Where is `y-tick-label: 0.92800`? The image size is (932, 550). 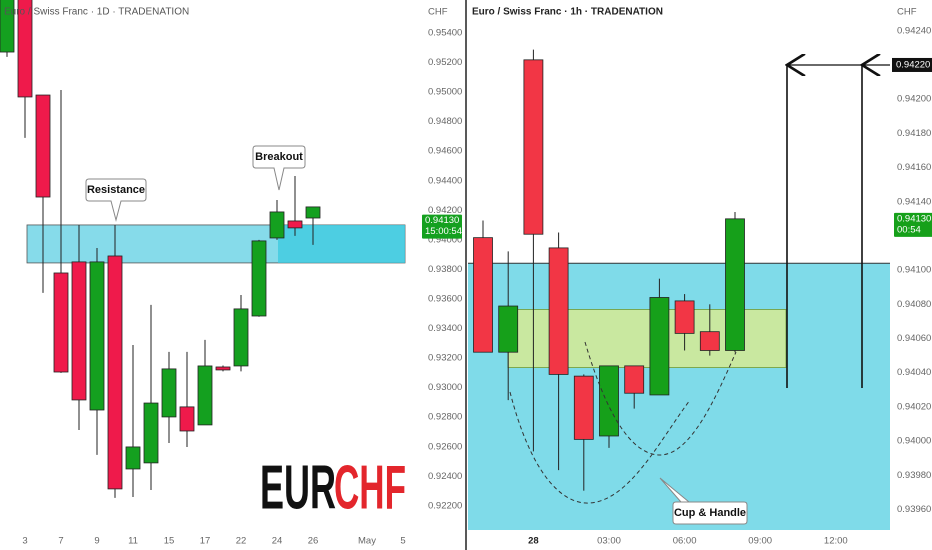
y-tick-label: 0.92800 is located at coordinates (445, 417).